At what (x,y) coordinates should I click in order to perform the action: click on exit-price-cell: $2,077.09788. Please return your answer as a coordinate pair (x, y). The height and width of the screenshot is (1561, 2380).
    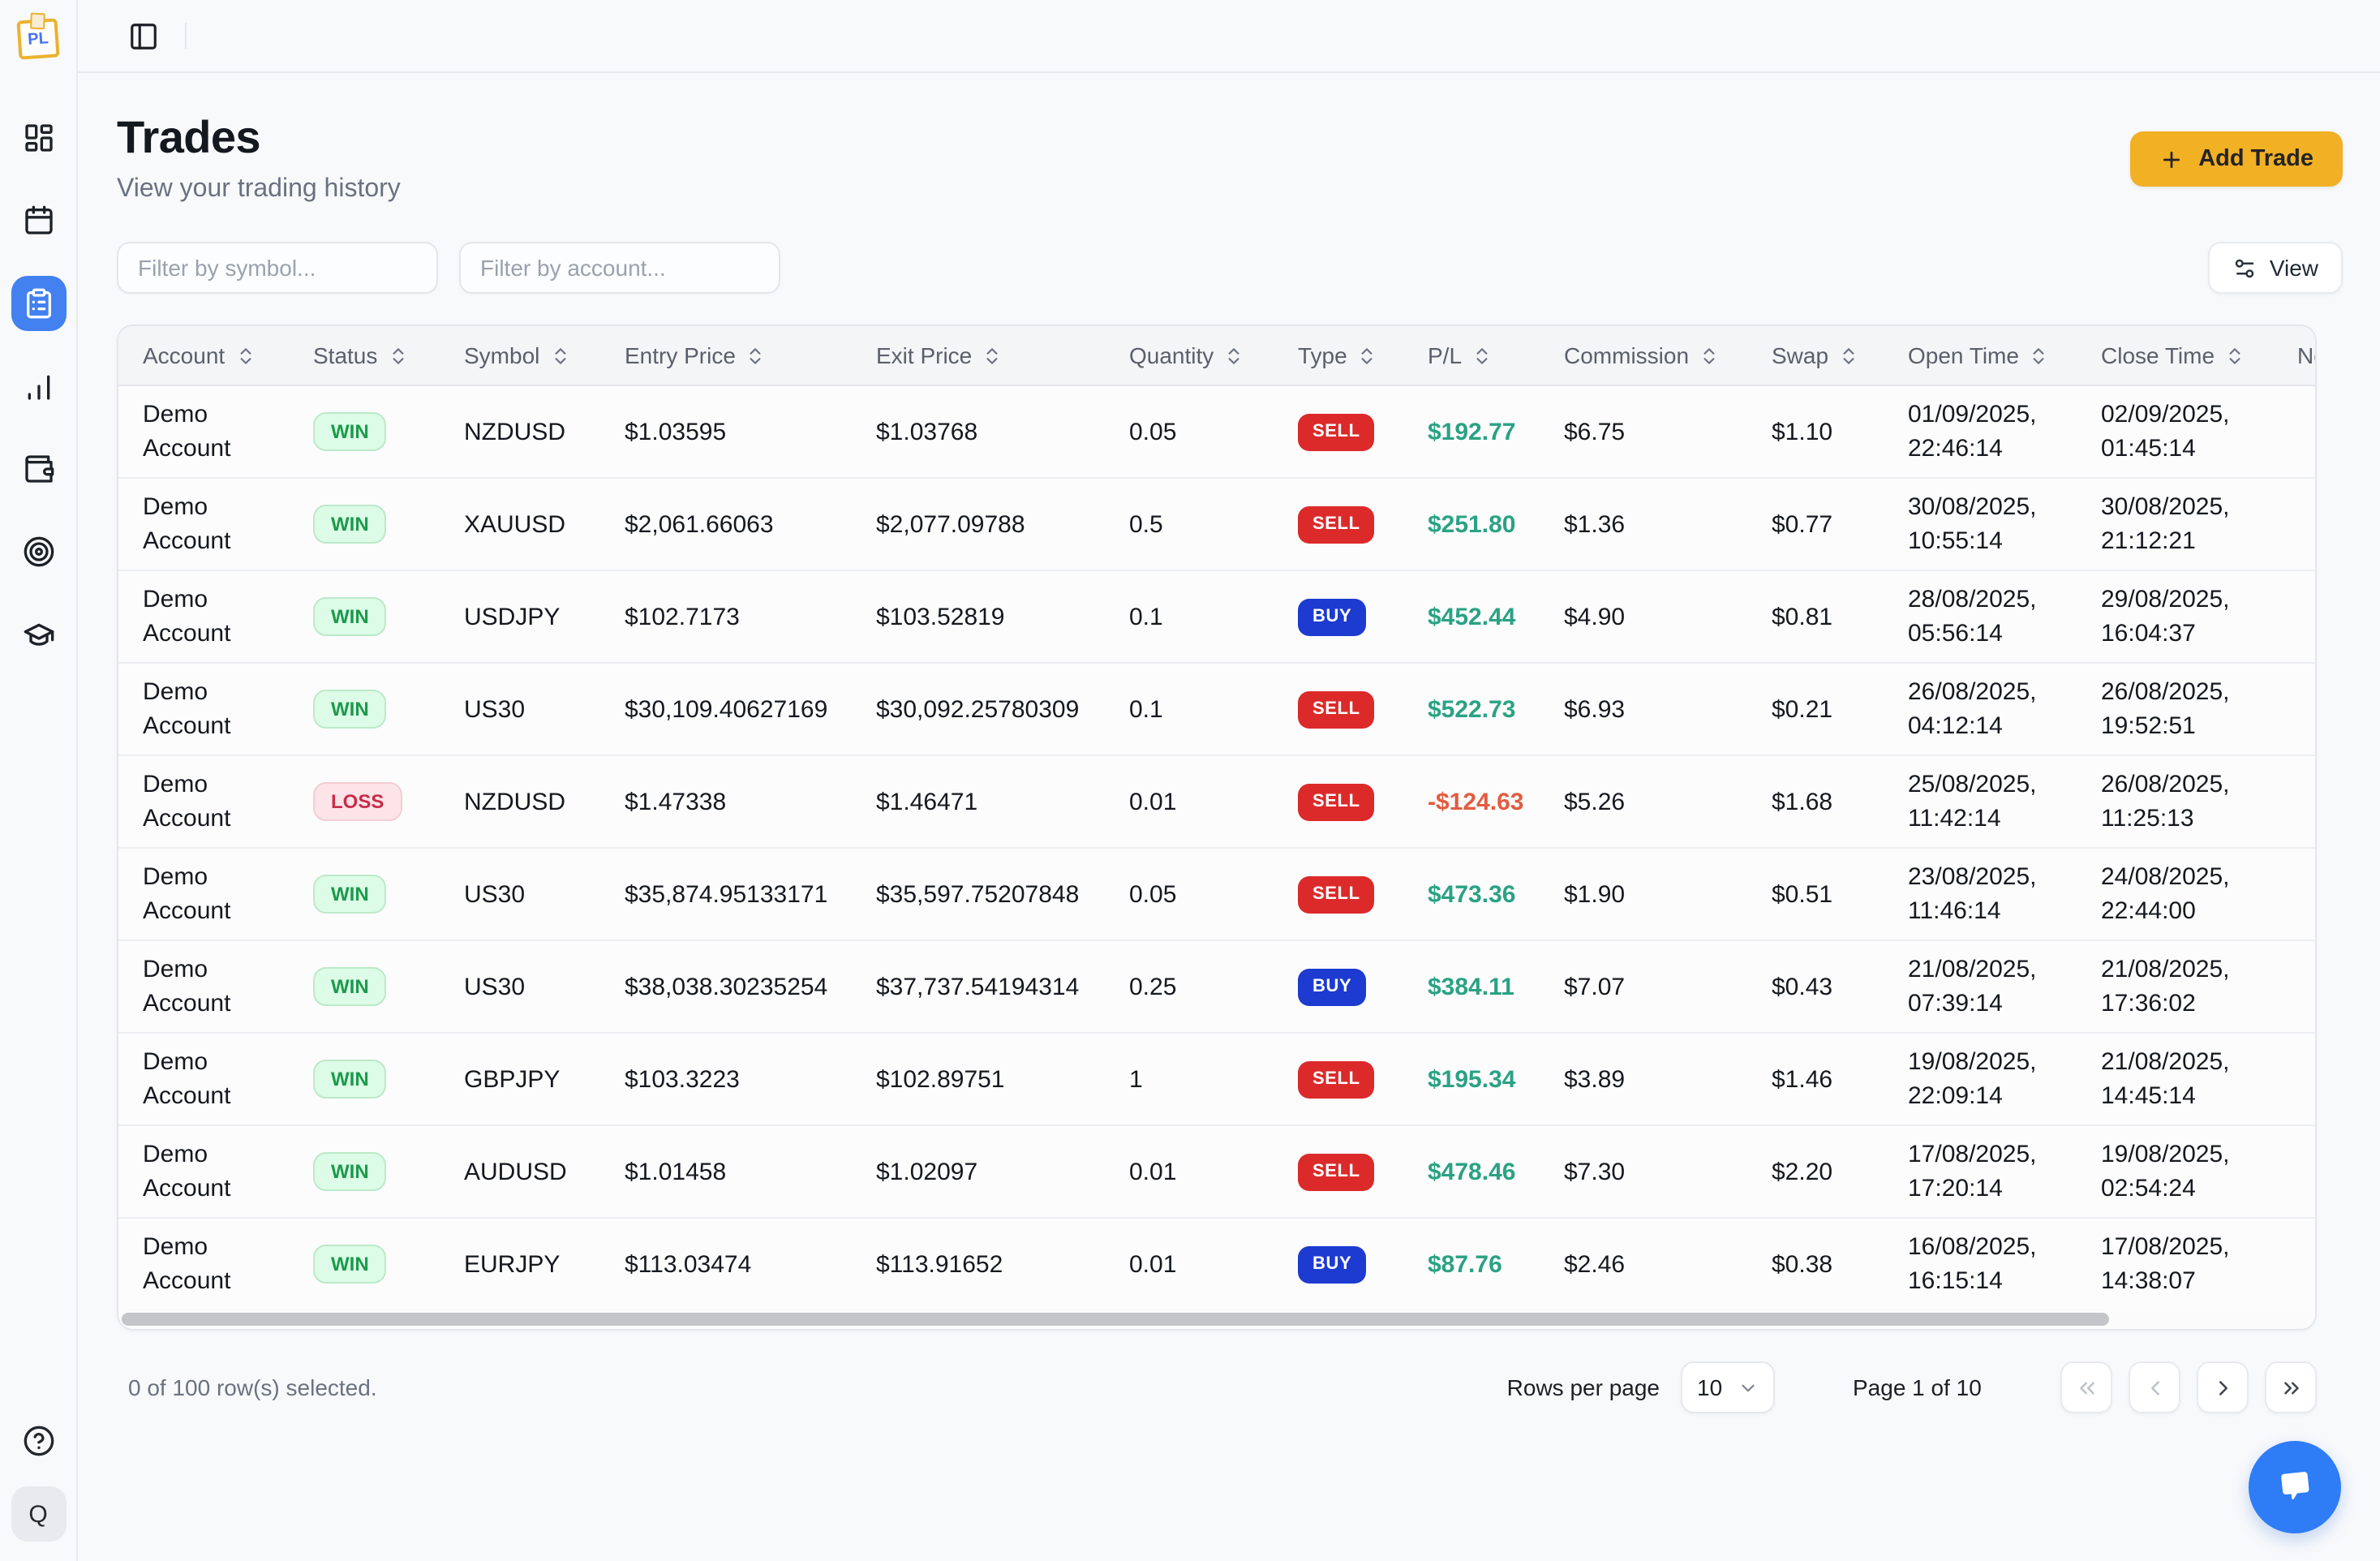
    Looking at the image, I should click on (951, 524).